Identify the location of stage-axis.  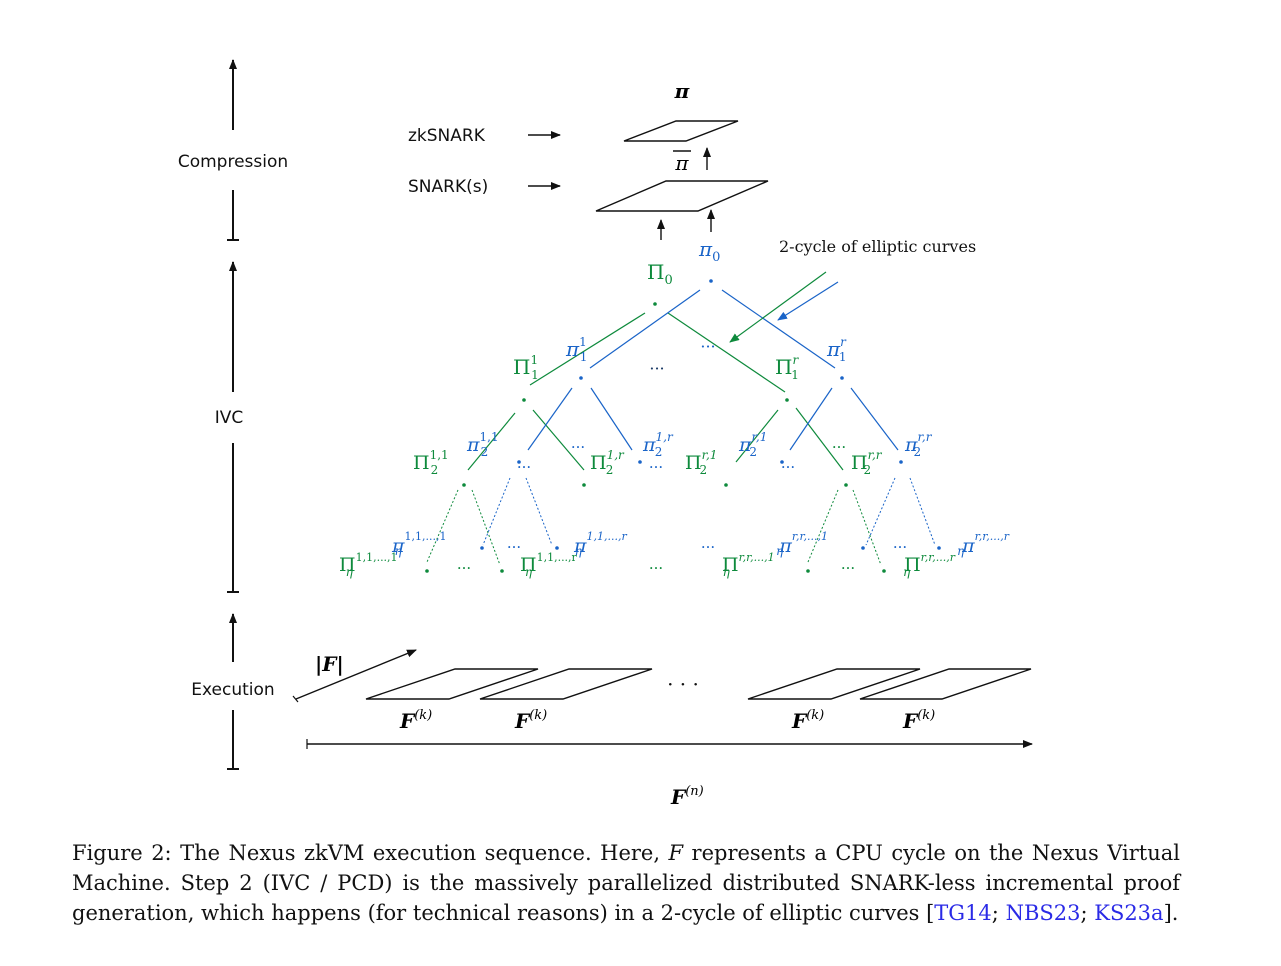
(233, 414).